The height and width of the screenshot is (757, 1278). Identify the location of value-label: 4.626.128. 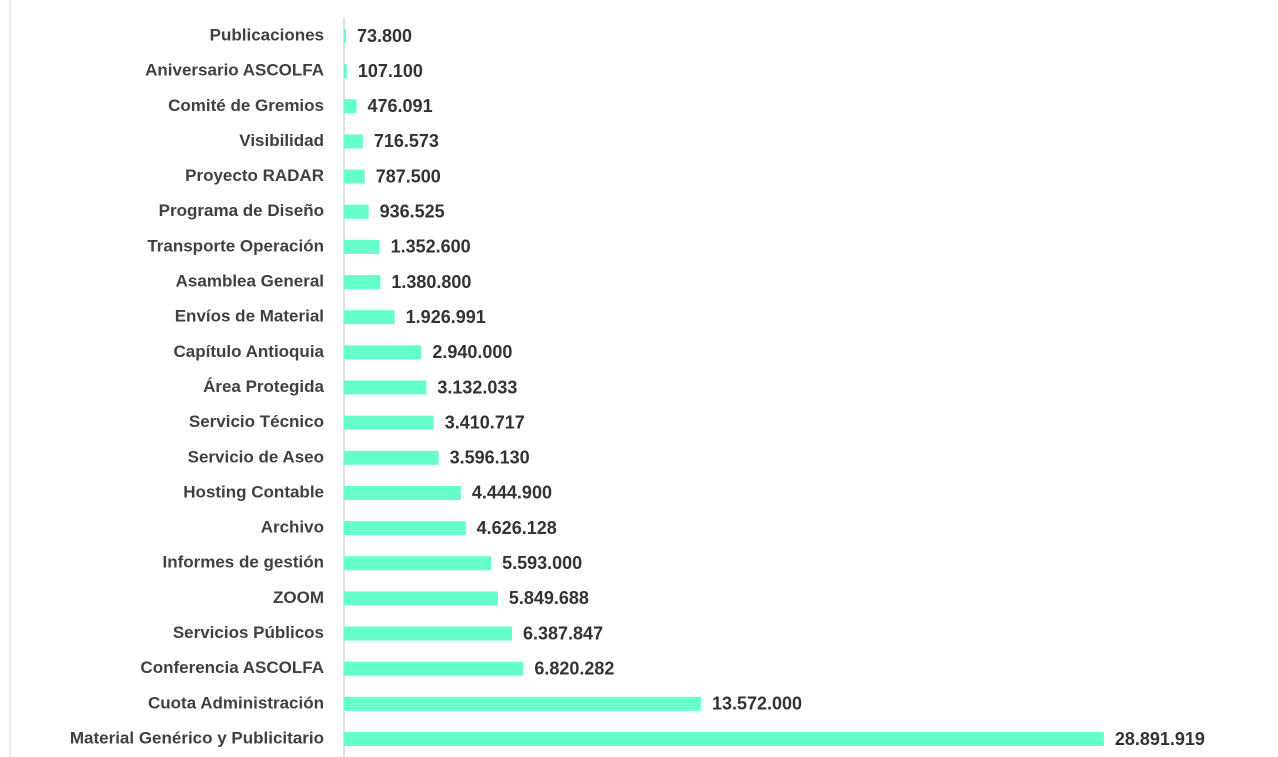
(517, 528).